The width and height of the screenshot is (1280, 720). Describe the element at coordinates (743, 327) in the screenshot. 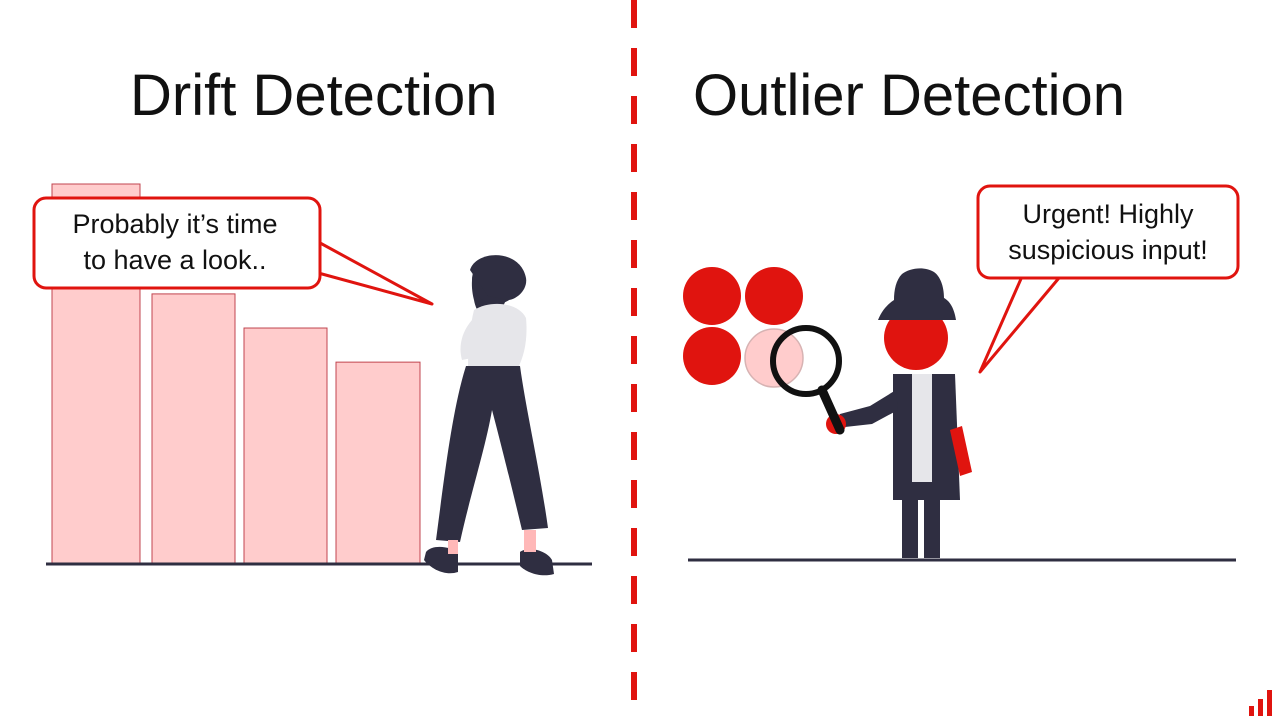

I see `data-points` at that location.